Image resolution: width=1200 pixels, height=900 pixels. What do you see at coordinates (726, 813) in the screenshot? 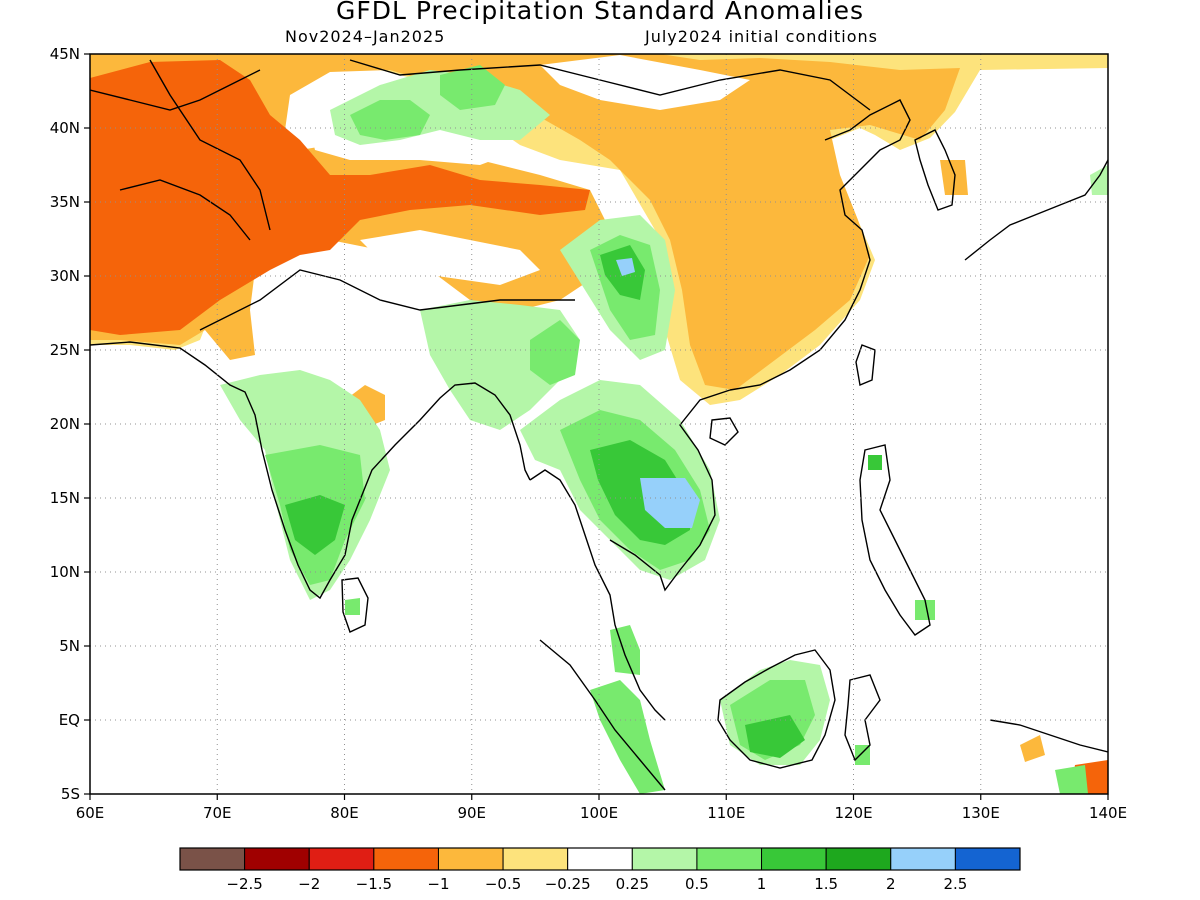
I see `x-tick-label: 110E` at bounding box center [726, 813].